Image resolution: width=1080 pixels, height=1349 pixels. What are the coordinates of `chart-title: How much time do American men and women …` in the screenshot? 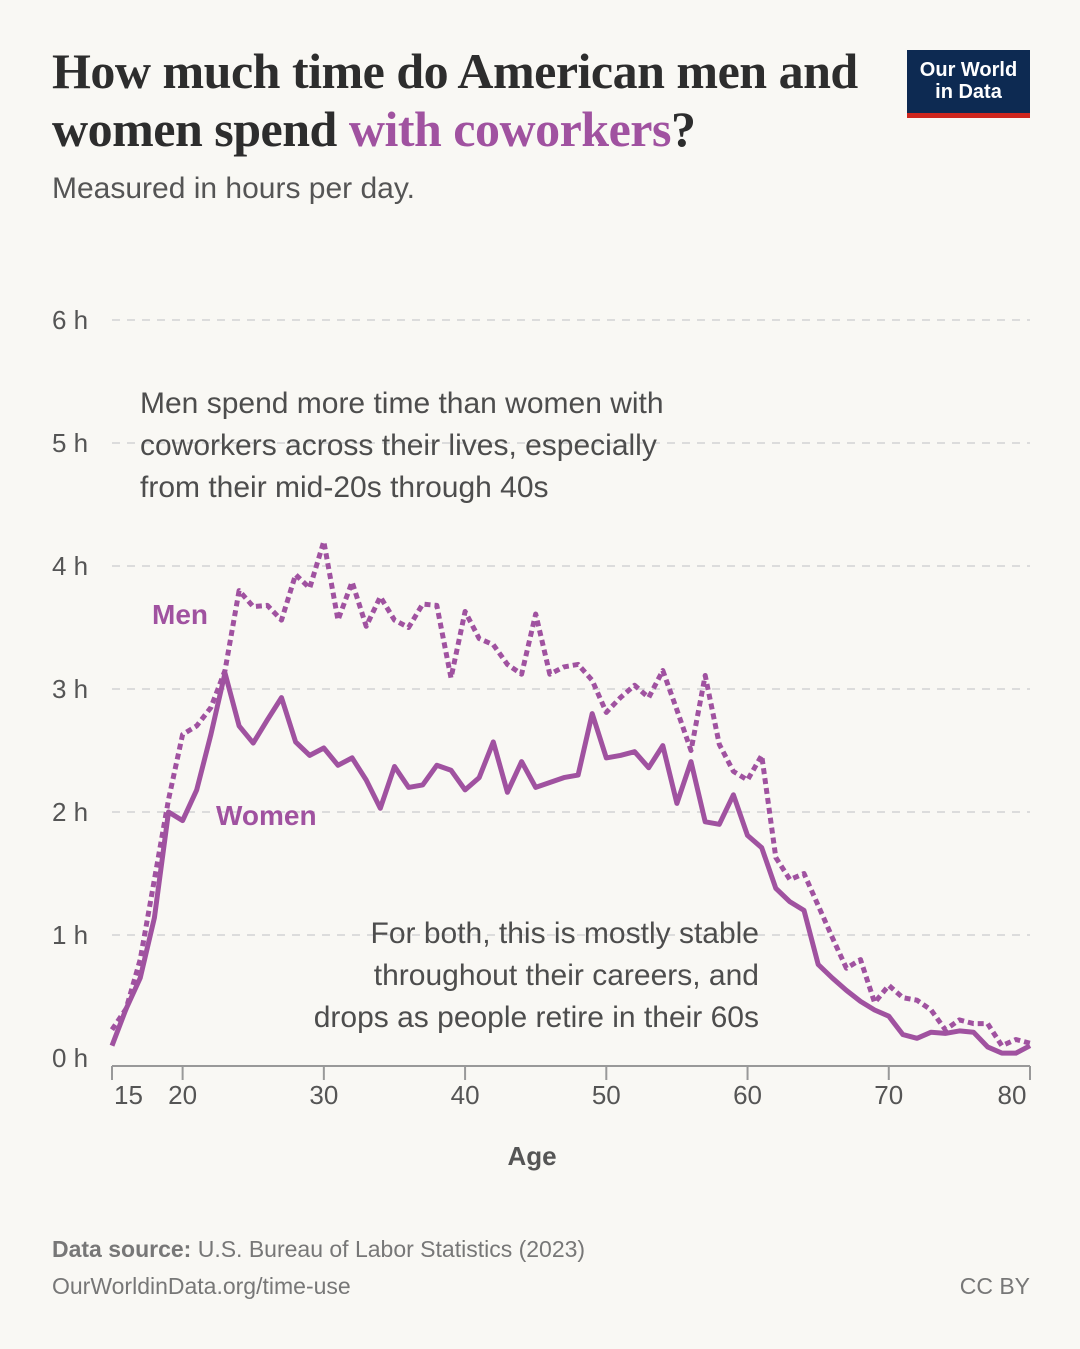 It's located at (462, 100).